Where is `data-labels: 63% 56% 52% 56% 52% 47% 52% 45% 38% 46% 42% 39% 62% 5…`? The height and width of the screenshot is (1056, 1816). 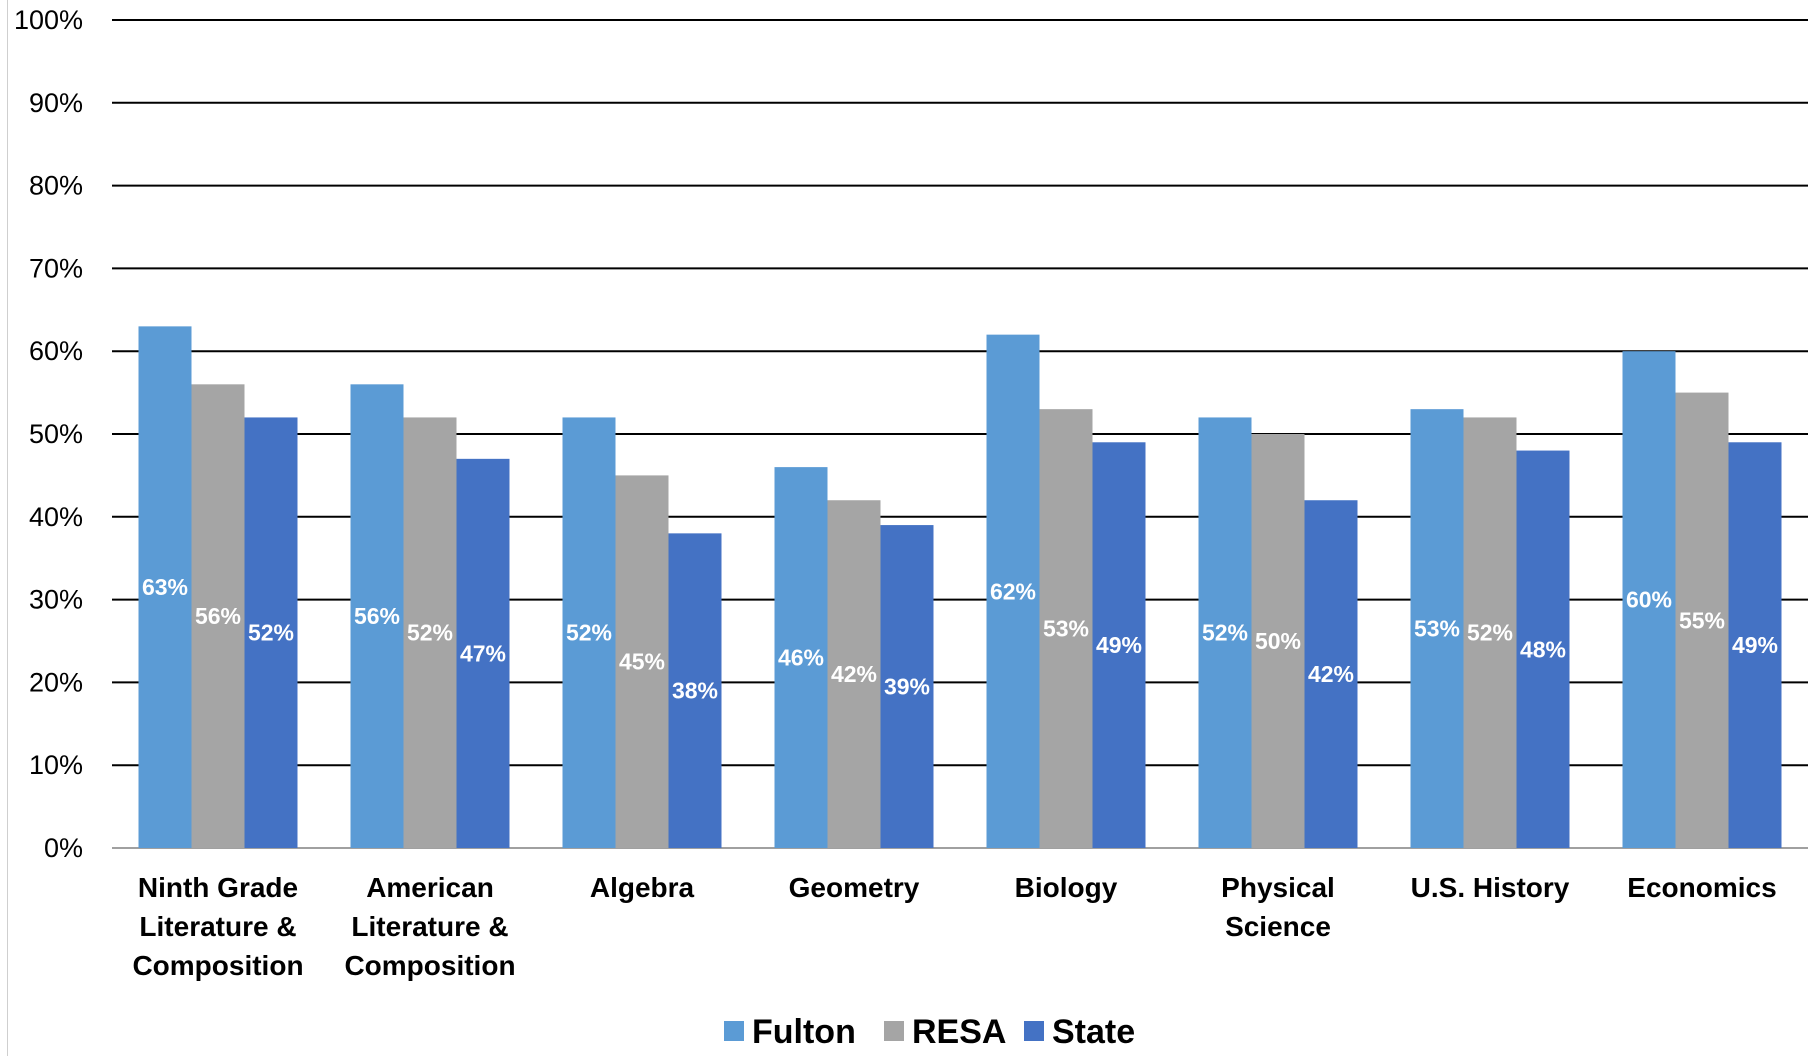 data-labels: 63% 56% 52% 56% 52% 47% 52% 45% 38% 46% 42% 39% 62% 5… is located at coordinates (960, 639).